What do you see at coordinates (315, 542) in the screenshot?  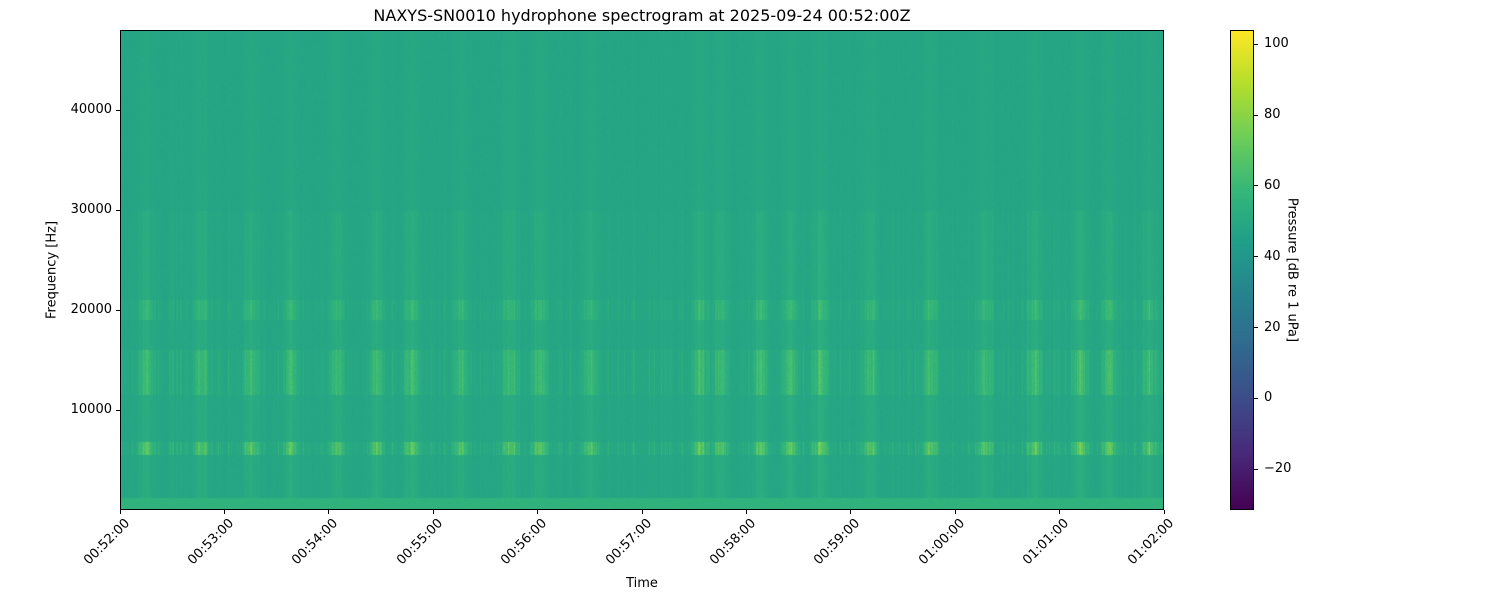 I see `x-tick-label: 00:54:00` at bounding box center [315, 542].